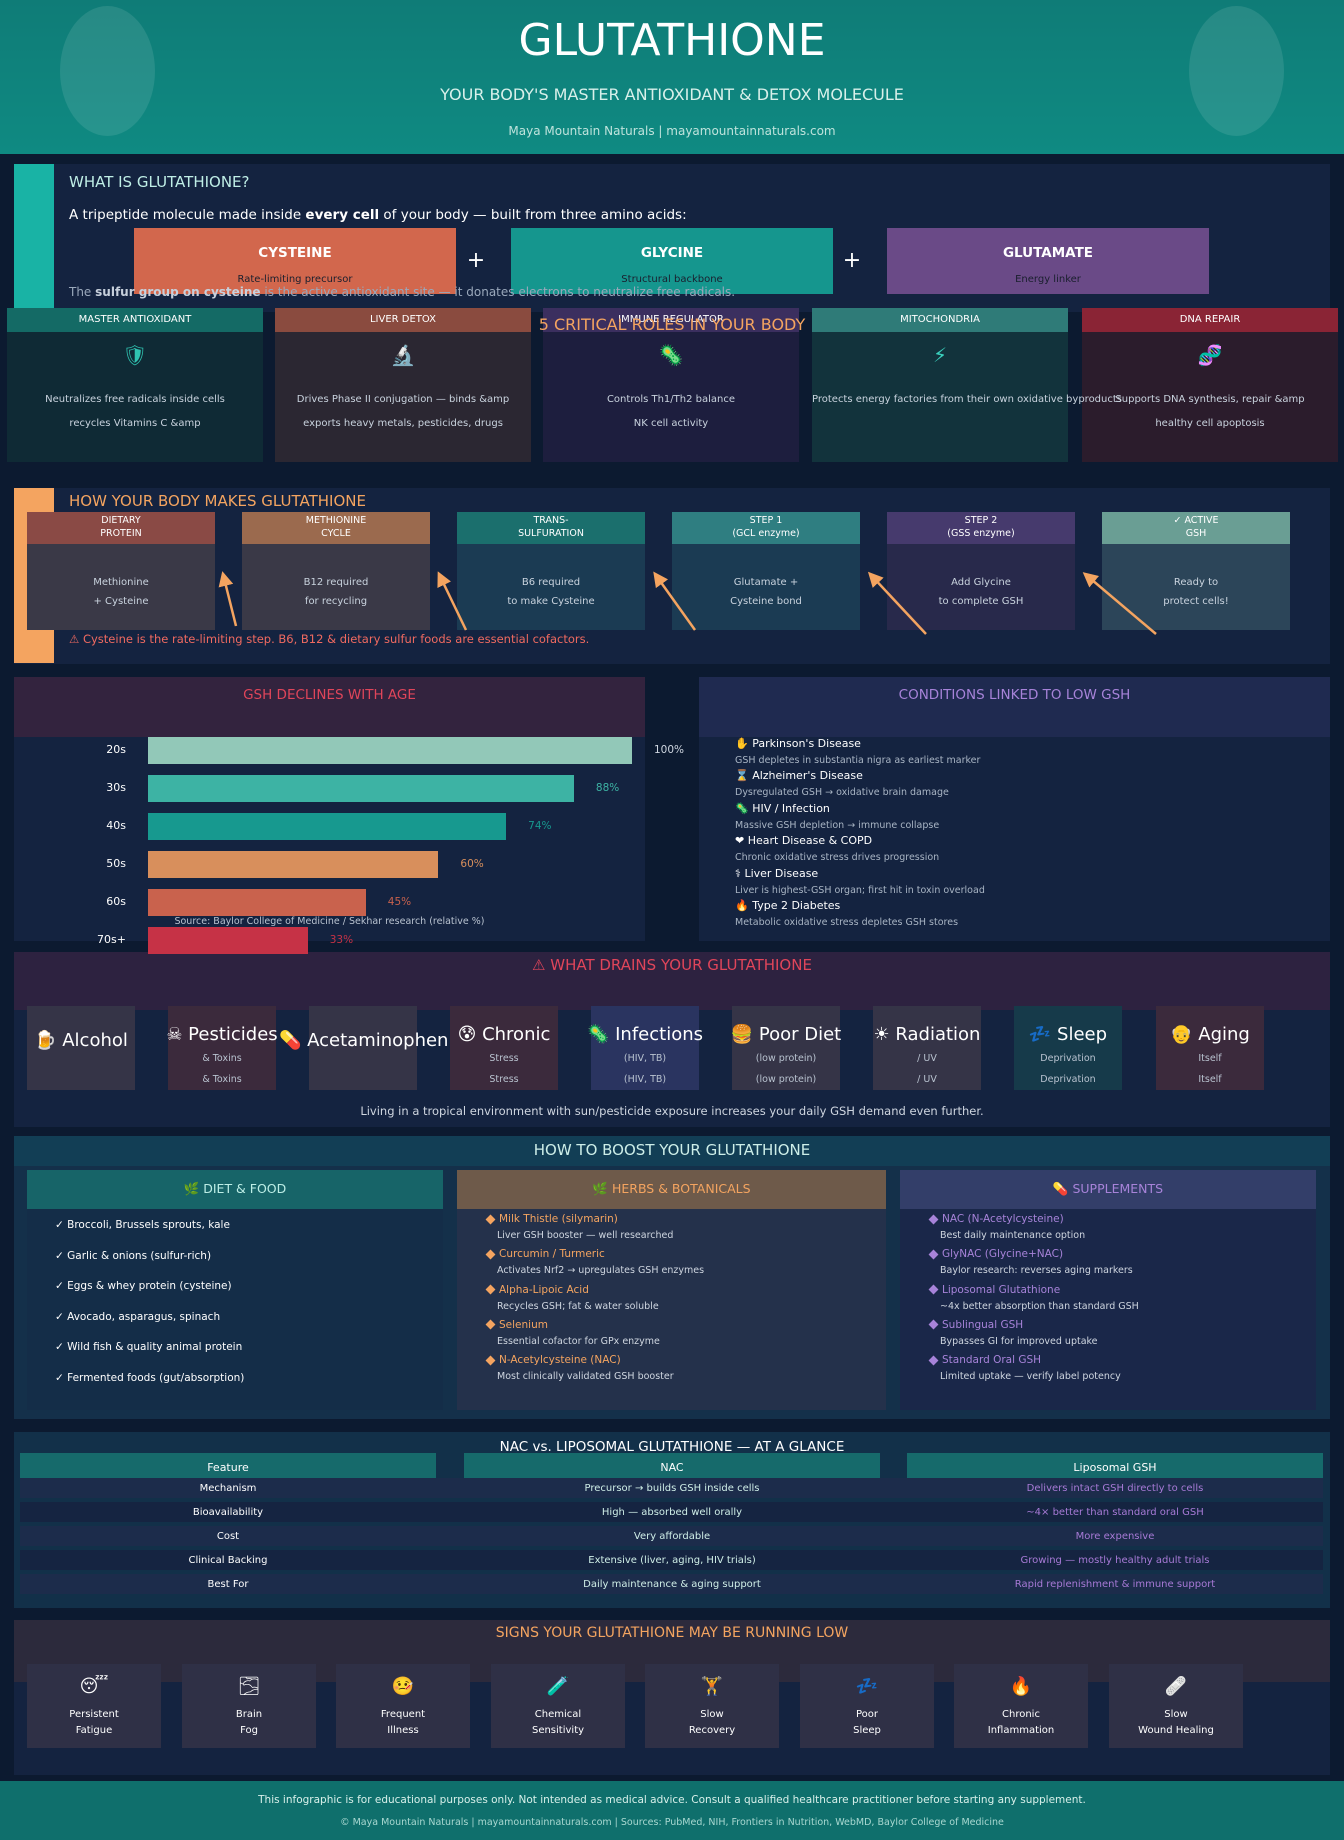 The image size is (1344, 1840). I want to click on amino-role: Energy linker, so click(1048, 279).